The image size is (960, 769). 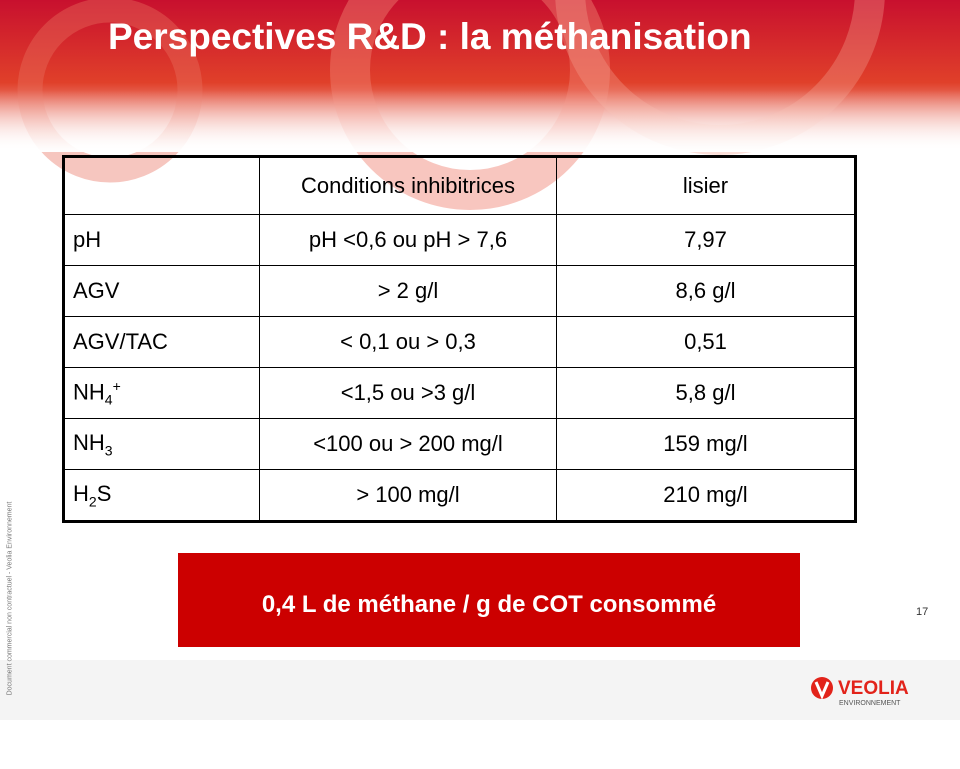 What do you see at coordinates (706, 495) in the screenshot?
I see `table-cell: 210 mg/l` at bounding box center [706, 495].